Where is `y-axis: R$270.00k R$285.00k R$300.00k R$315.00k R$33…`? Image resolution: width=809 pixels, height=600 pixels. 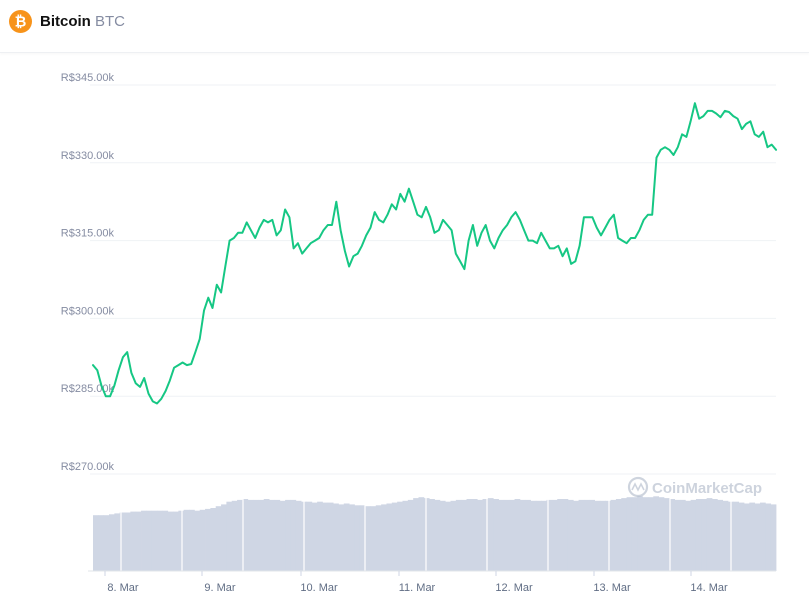 y-axis: R$270.00k R$285.00k R$300.00k R$315.00k R$33… is located at coordinates (88, 272).